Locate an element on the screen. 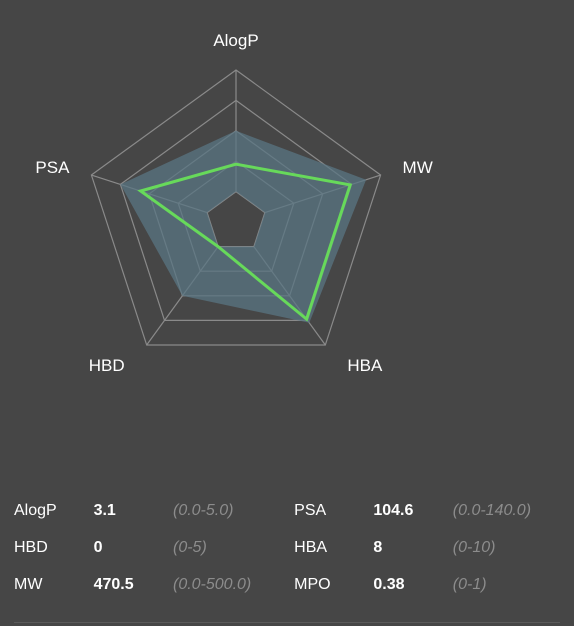 The height and width of the screenshot is (626, 574). reference-band is located at coordinates (243, 226).